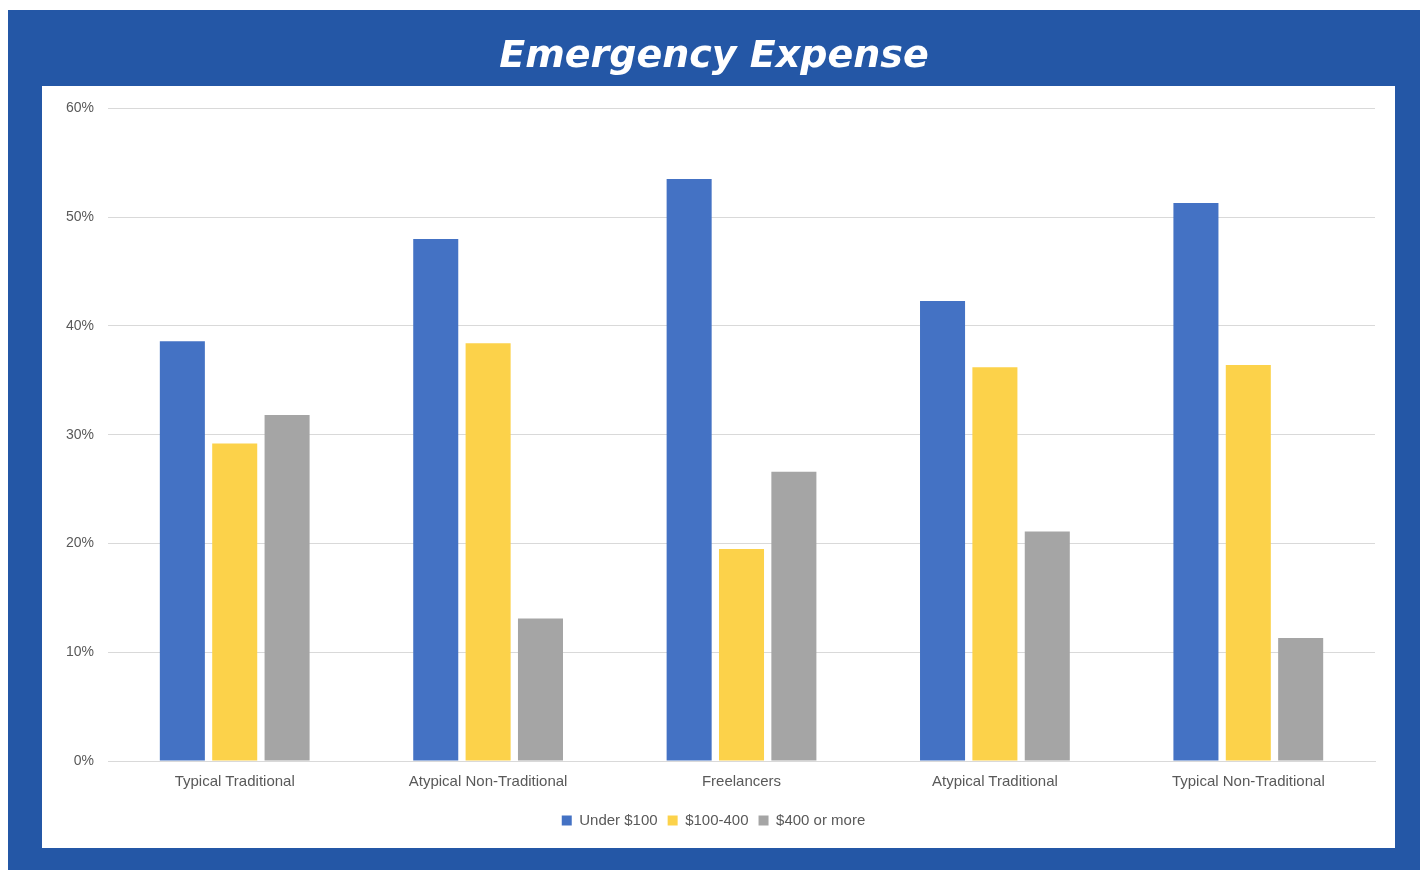 The height and width of the screenshot is (873, 1428). Describe the element at coordinates (717, 819) in the screenshot. I see `legend-label: $100-400` at that location.